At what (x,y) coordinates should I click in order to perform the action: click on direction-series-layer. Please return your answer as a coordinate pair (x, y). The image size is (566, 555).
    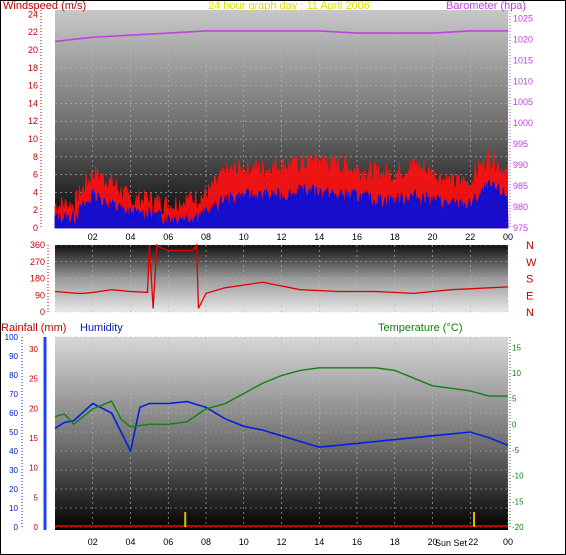
    Looking at the image, I should click on (281, 275).